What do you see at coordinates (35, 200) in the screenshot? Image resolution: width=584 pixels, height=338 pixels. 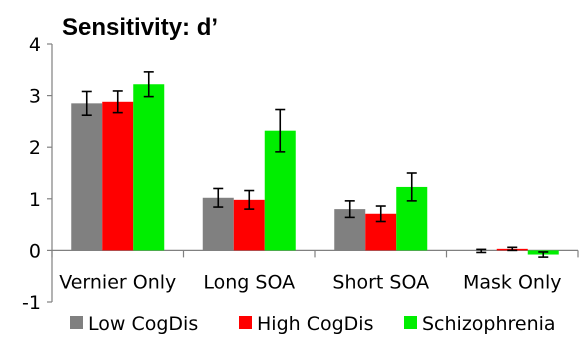 I see `y-tick-label: 1` at bounding box center [35, 200].